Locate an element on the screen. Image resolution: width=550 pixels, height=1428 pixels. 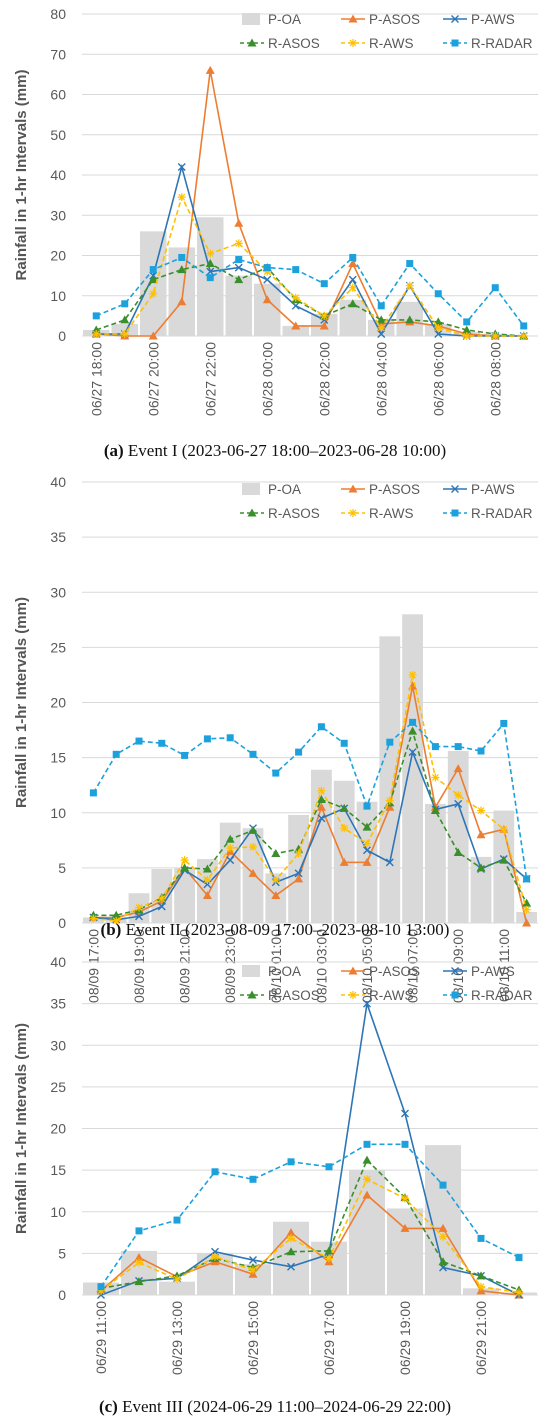
y-tick-label: 20 is located at coordinates (58, 703).